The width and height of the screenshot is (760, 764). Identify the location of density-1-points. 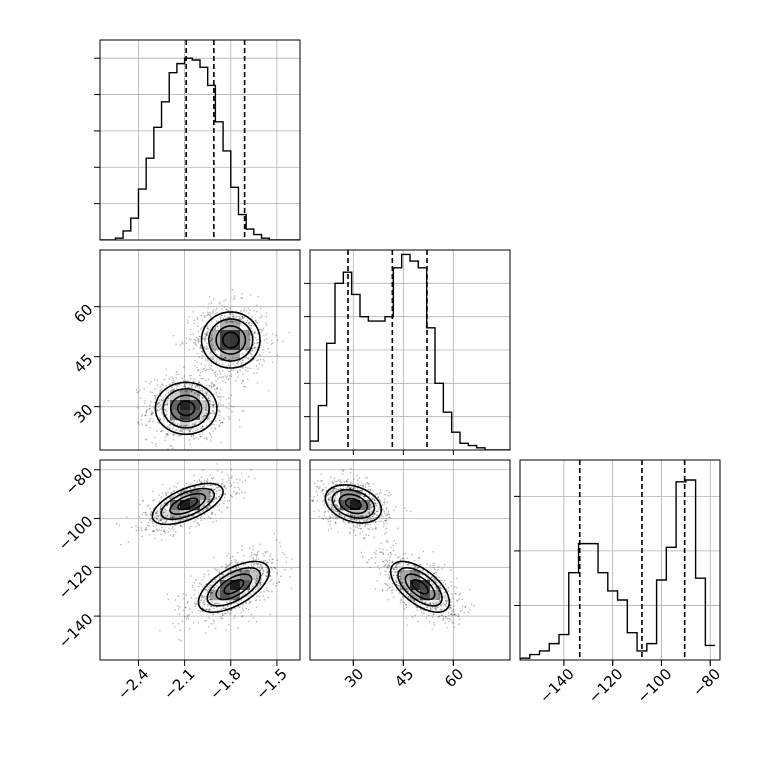
(204, 552).